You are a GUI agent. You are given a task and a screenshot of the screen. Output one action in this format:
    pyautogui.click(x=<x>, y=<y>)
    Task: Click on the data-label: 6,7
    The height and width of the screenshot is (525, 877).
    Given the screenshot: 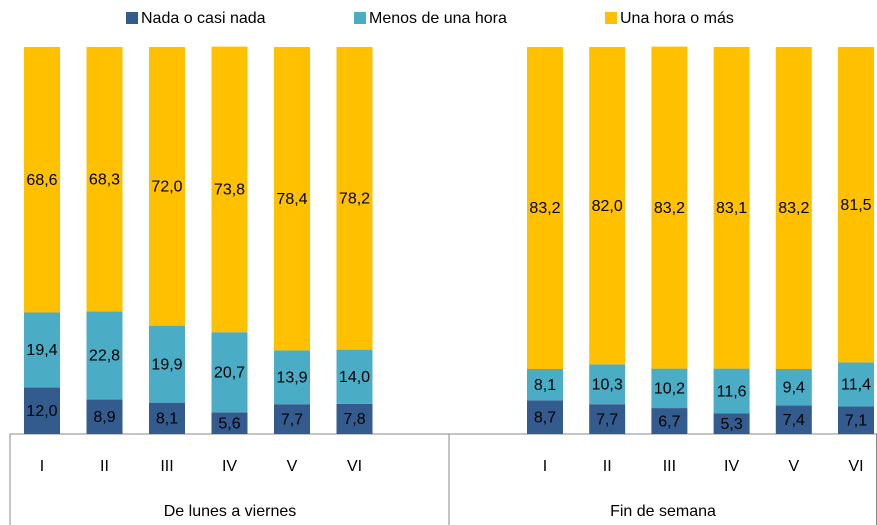 What is the action you would take?
    pyautogui.click(x=669, y=421)
    